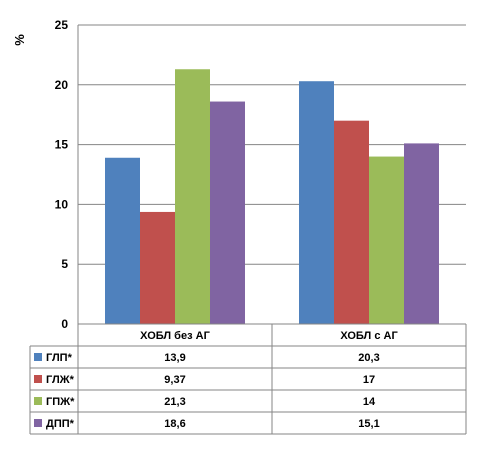 The width and height of the screenshot is (495, 450). What do you see at coordinates (19, 40) in the screenshot?
I see `y-axis-label: %` at bounding box center [19, 40].